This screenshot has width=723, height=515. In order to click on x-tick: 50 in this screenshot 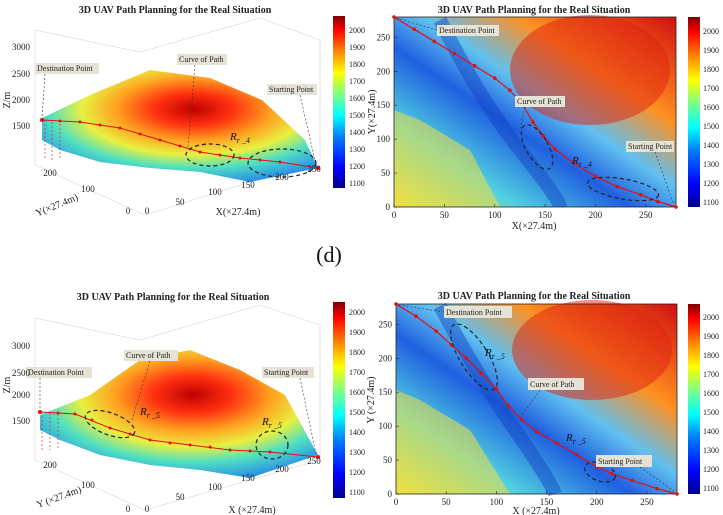, I will do `click(445, 215)`.